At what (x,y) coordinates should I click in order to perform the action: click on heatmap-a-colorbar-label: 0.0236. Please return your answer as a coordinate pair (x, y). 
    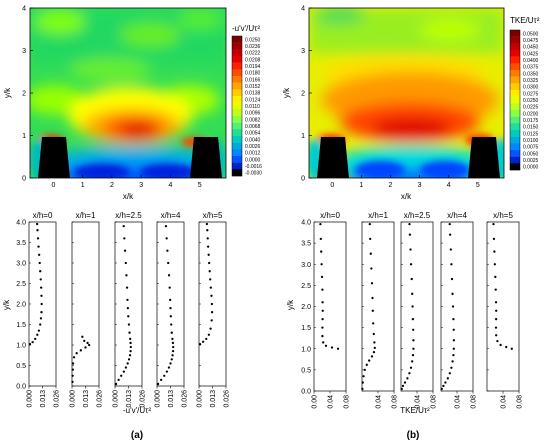
    Looking at the image, I should click on (253, 47).